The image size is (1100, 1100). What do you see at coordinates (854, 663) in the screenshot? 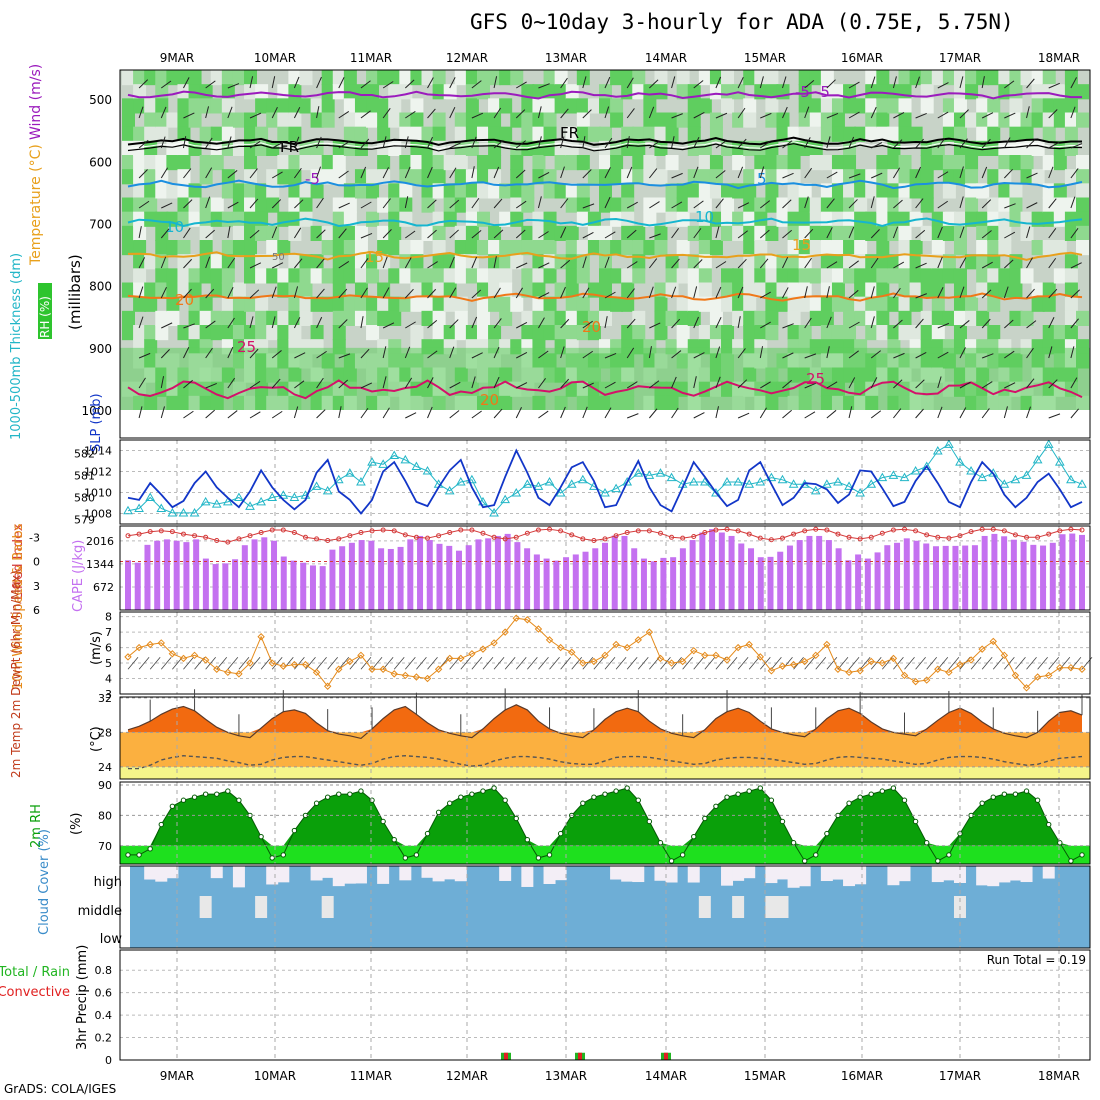
I see `surface-wind-barb` at bounding box center [854, 663].